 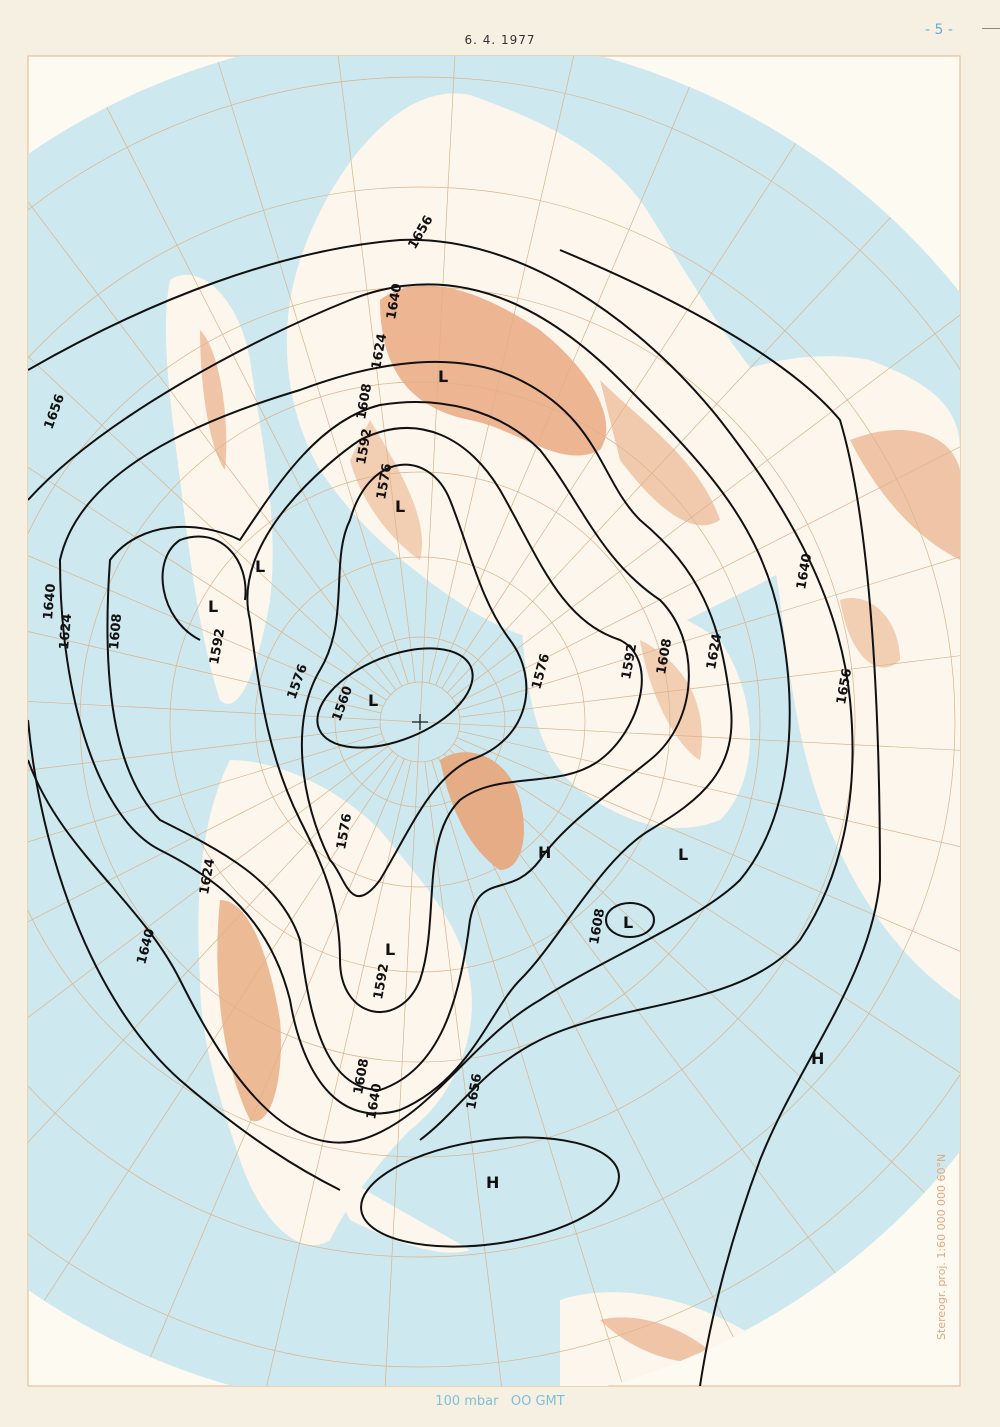 What do you see at coordinates (941, 1246) in the screenshot?
I see `projection-note: Stereogr. proj. 1:60 000 000 60°N` at bounding box center [941, 1246].